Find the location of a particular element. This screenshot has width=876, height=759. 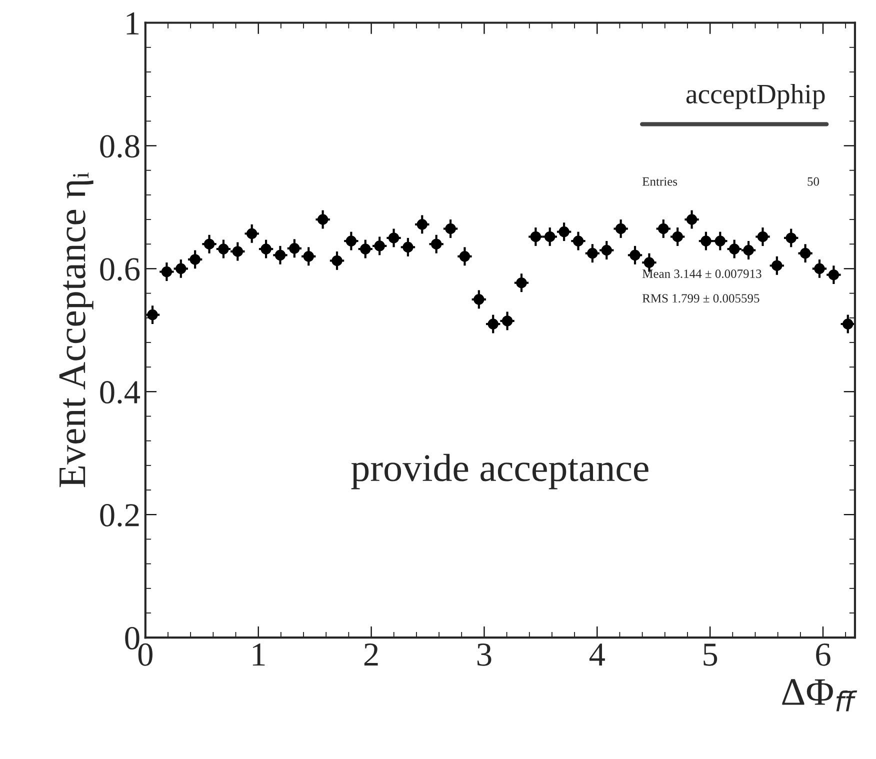

annotation: acceptDphip is located at coordinates (755, 97).